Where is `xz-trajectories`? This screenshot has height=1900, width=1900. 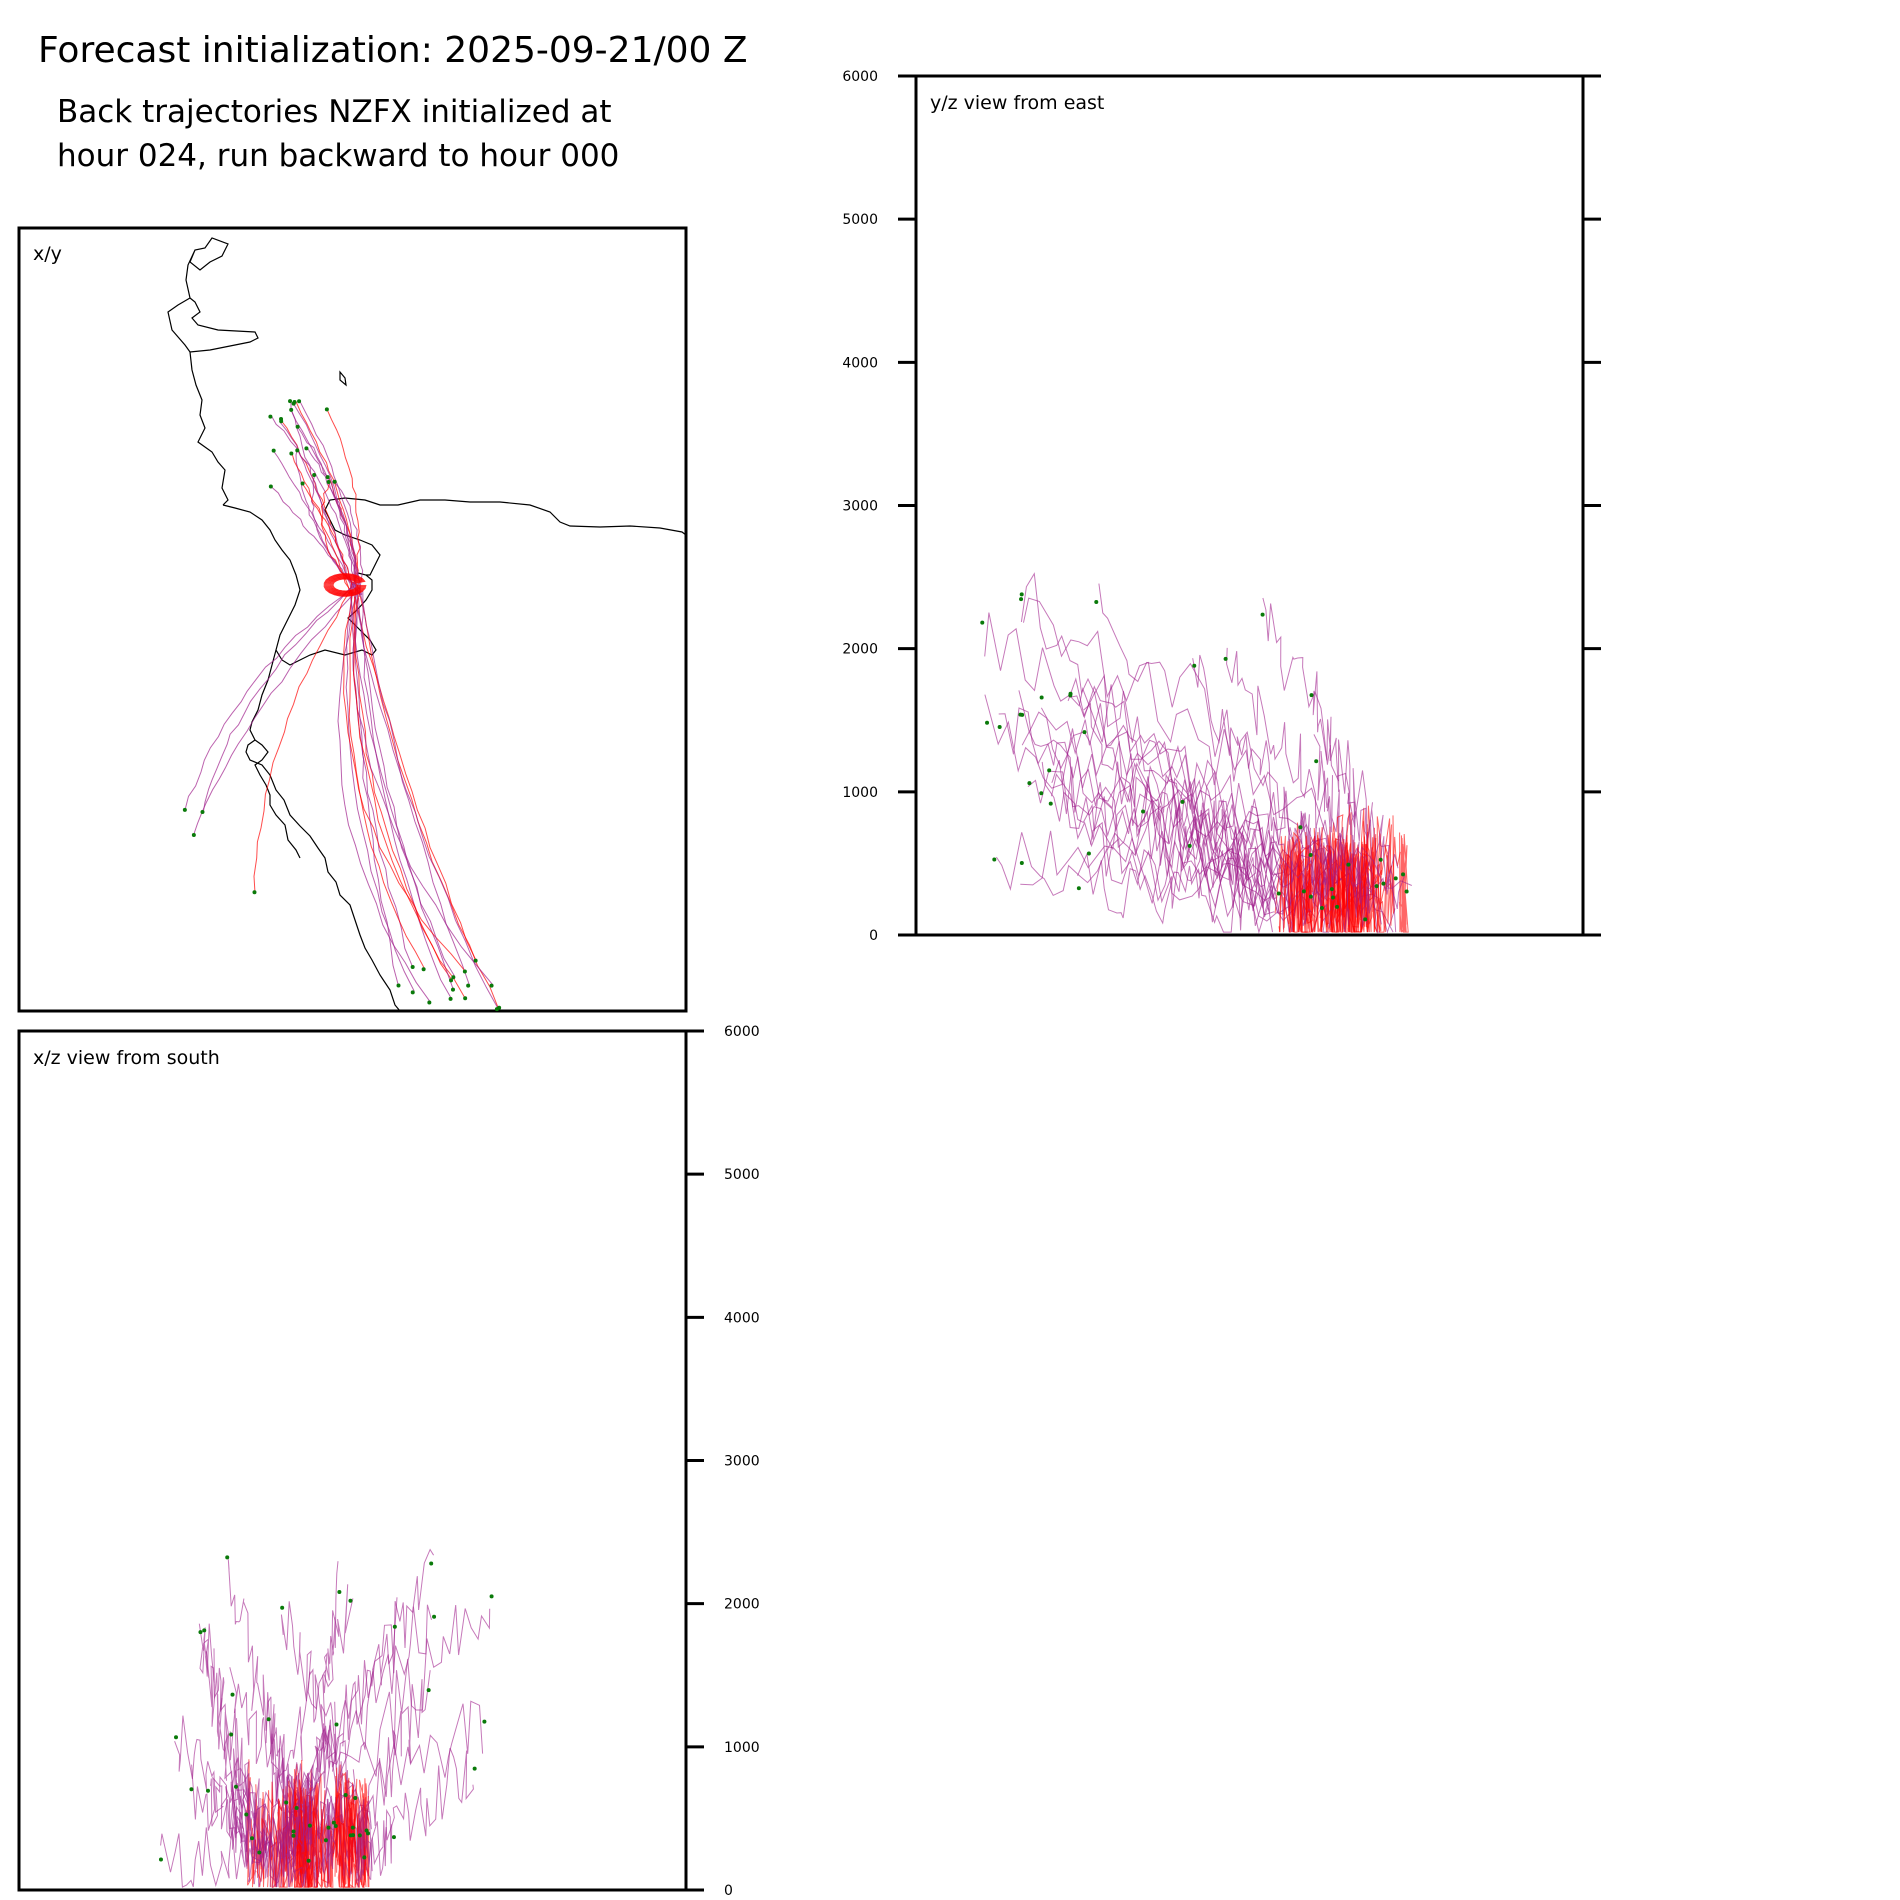 xz-trajectories is located at coordinates (325, 1718).